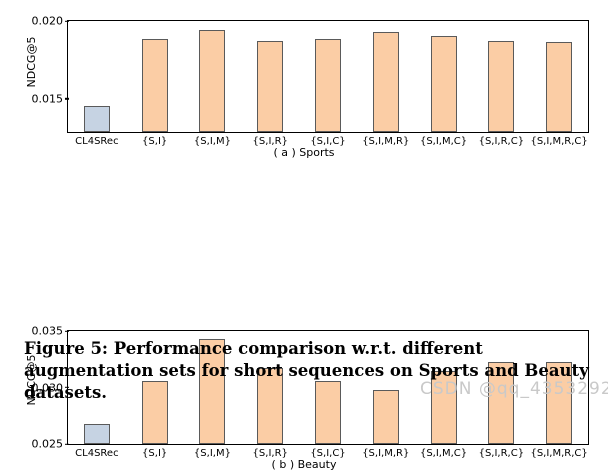 The height and width of the screenshot is (471, 608). What do you see at coordinates (386, 141) in the screenshot?
I see `x-tick-label-sports-5: {S,I,M,R}` at bounding box center [386, 141].